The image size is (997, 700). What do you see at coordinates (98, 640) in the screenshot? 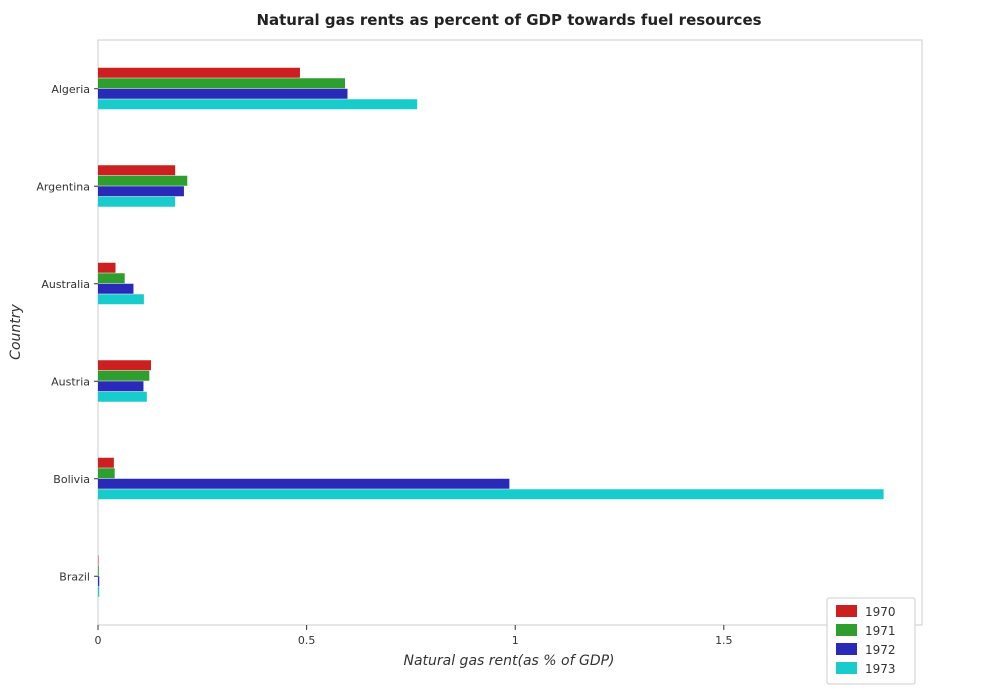
I see `x-tick-label: 0` at bounding box center [98, 640].